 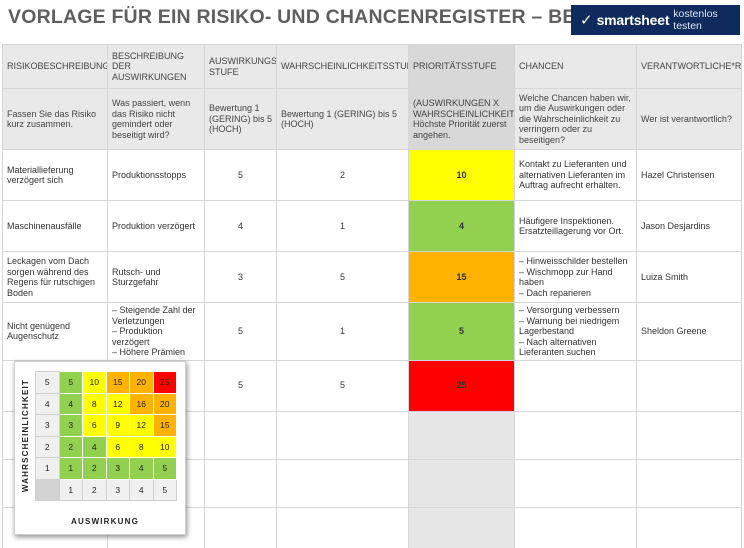 I want to click on cell-priority: 15, so click(x=461, y=277).